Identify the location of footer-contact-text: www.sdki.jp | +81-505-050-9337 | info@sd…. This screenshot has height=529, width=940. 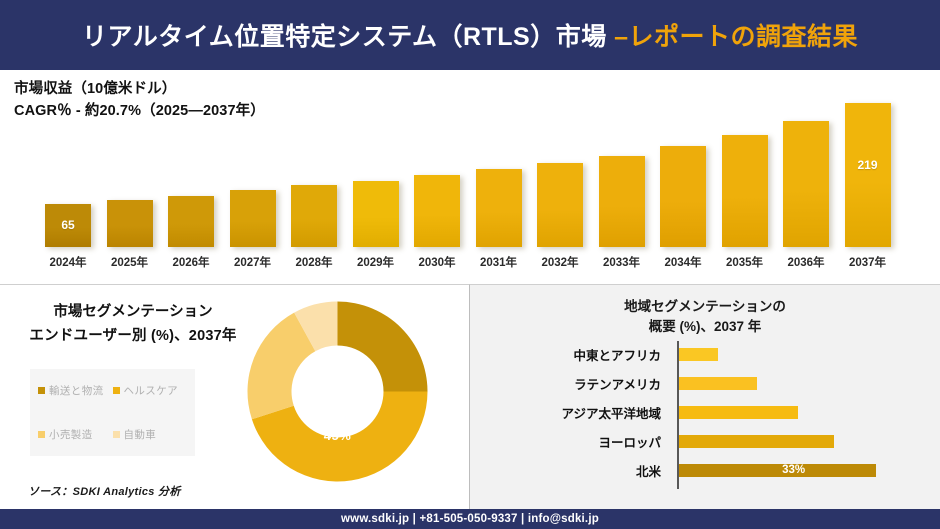
(470, 519).